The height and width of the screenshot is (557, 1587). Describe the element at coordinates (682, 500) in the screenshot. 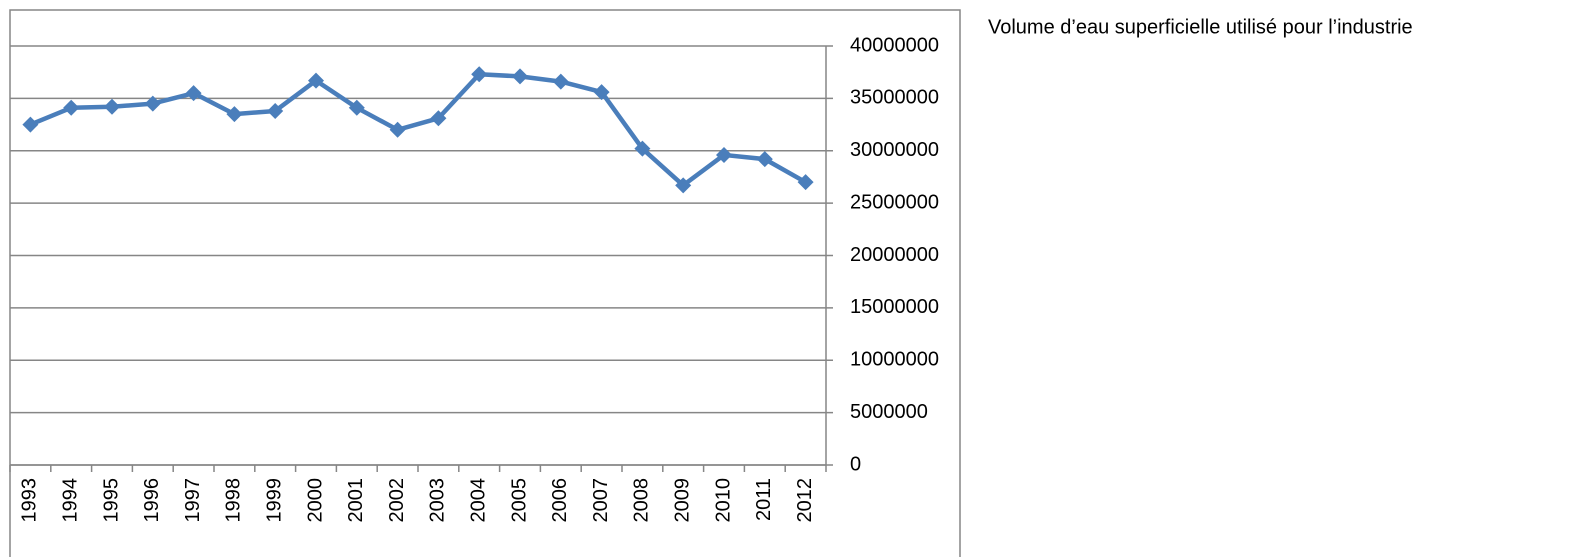

I see `x-tick-label: 2009` at that location.